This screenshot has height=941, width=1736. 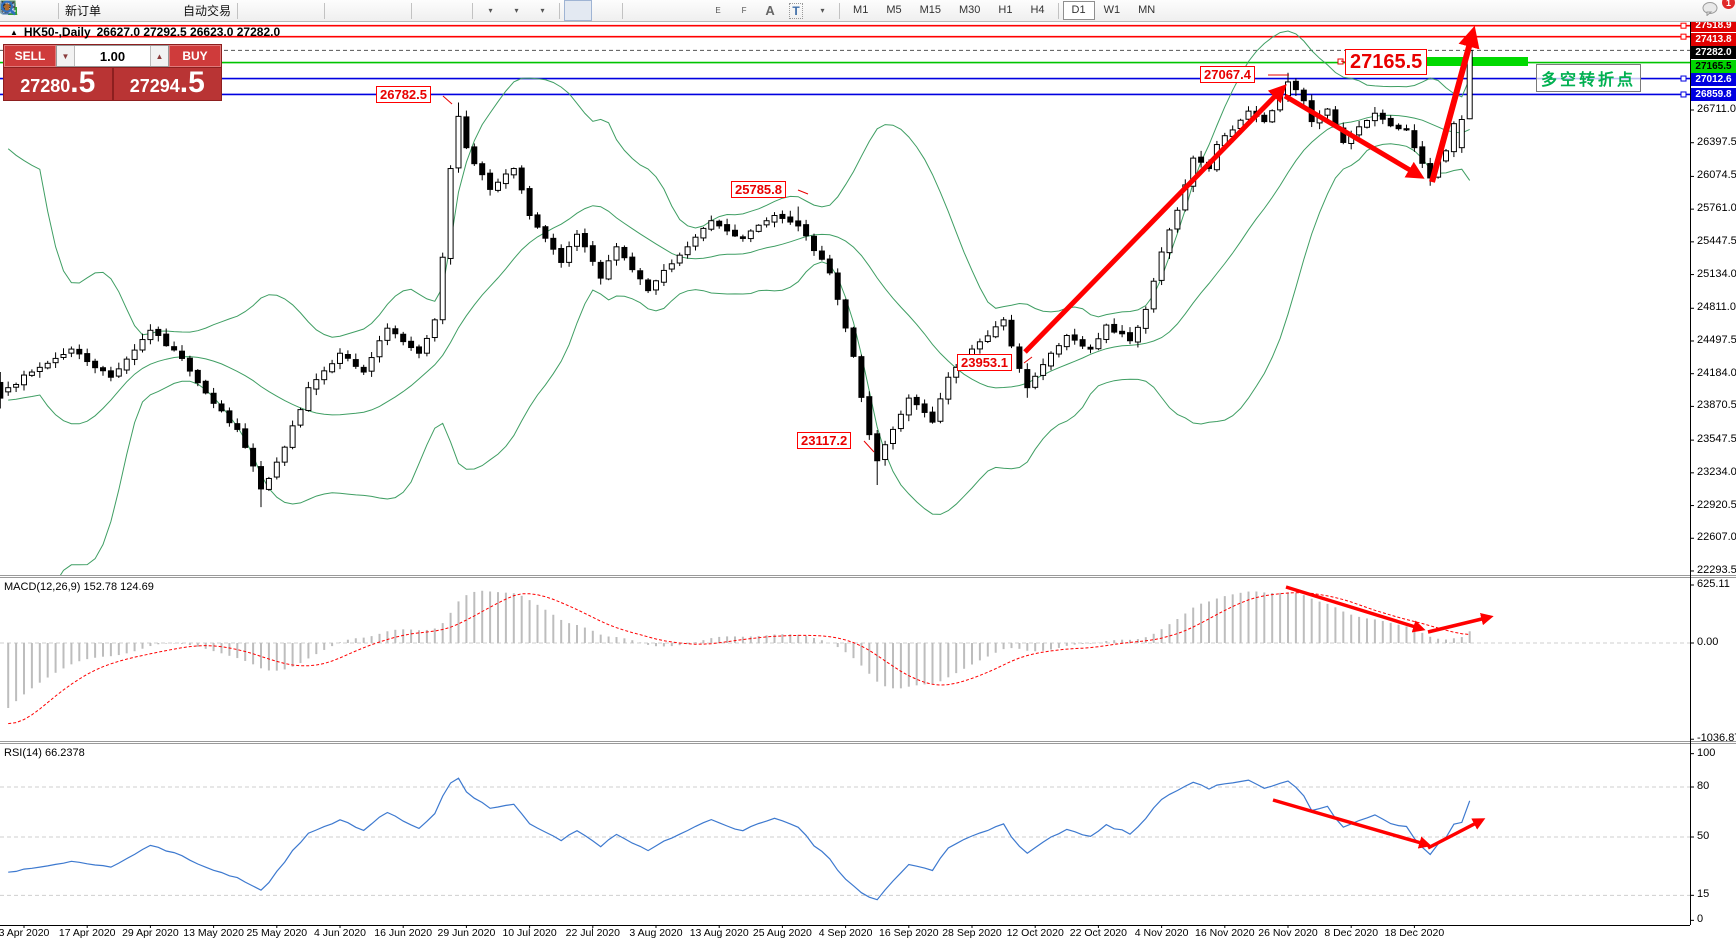 I want to click on date-tick-label: 18 Dec 2020, so click(x=1414, y=933).